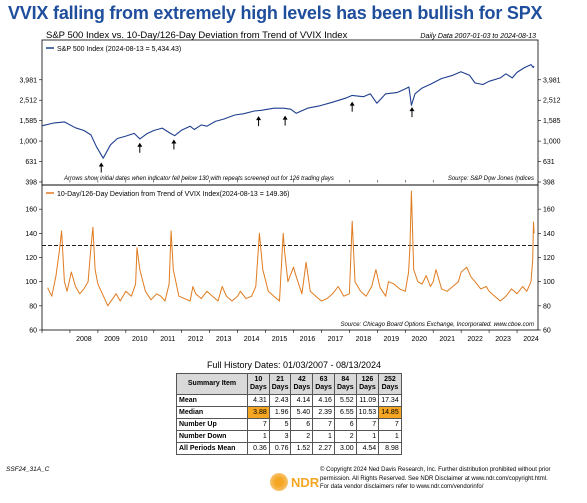 The image size is (587, 503). What do you see at coordinates (28, 469) in the screenshot?
I see `footer-code: SSF24_31A_C` at bounding box center [28, 469].